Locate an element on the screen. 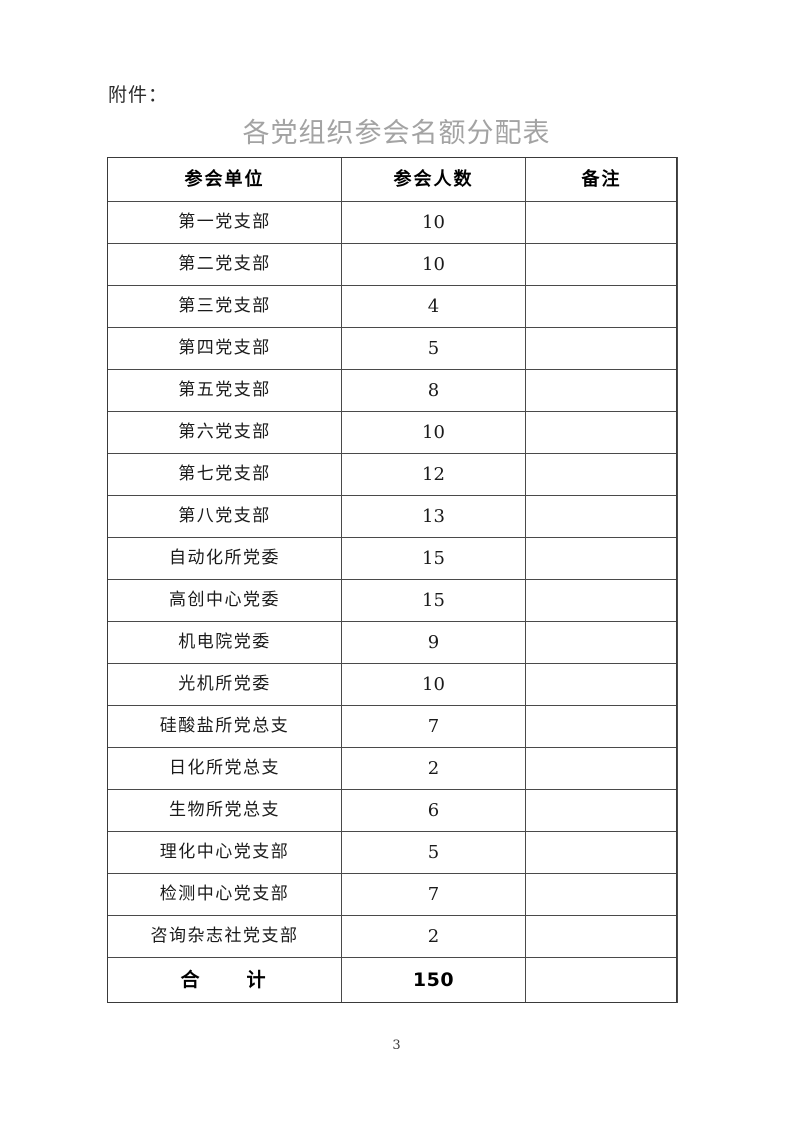 This screenshot has height=1122, width=793. cell-unit: 第三党支部 is located at coordinates (224, 306).